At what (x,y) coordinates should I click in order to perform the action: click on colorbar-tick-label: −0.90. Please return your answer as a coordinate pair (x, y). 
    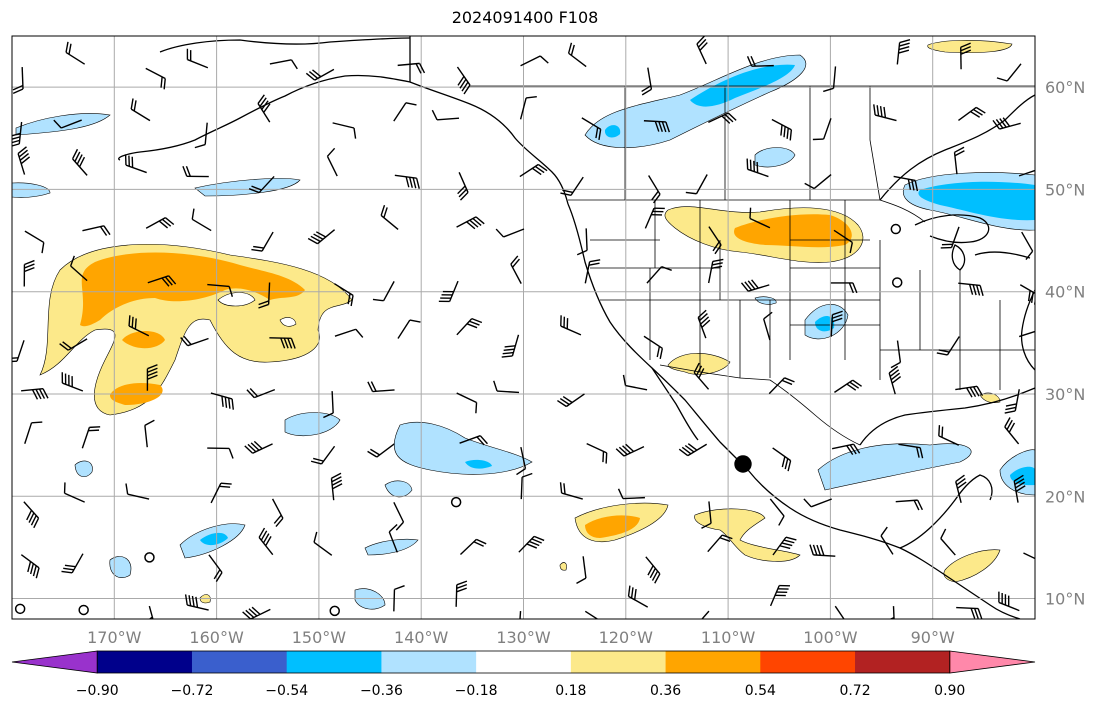
    Looking at the image, I should click on (97, 691).